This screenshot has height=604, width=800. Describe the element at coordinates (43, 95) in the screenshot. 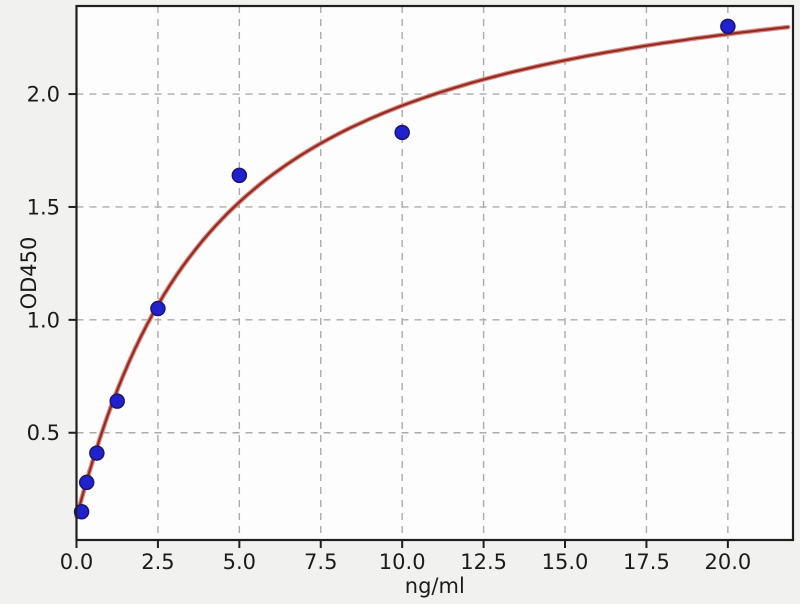

I see `y-tick-label: 2.0` at that location.